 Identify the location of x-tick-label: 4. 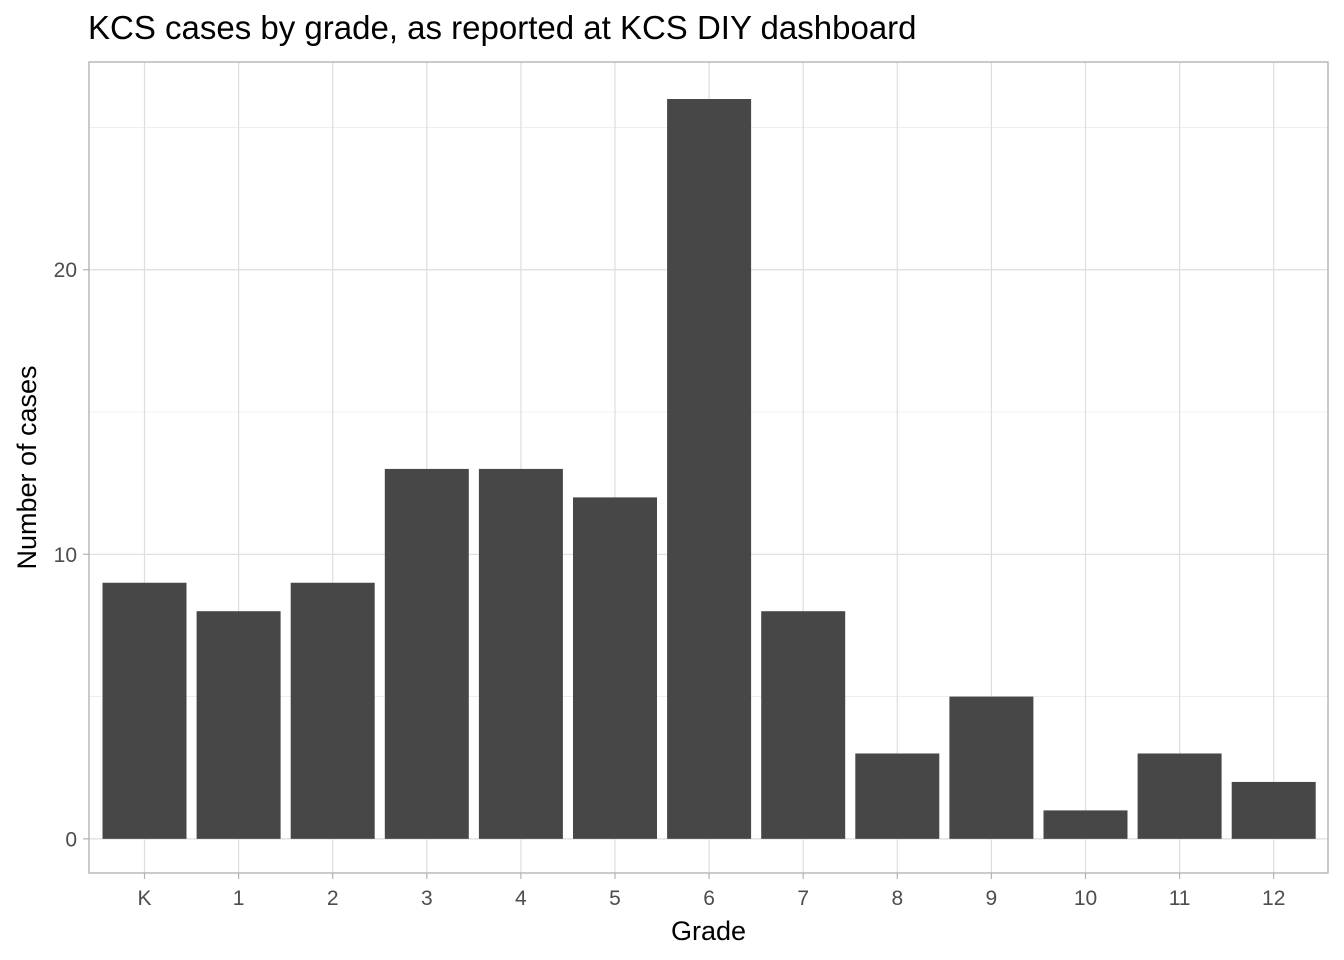
(521, 898).